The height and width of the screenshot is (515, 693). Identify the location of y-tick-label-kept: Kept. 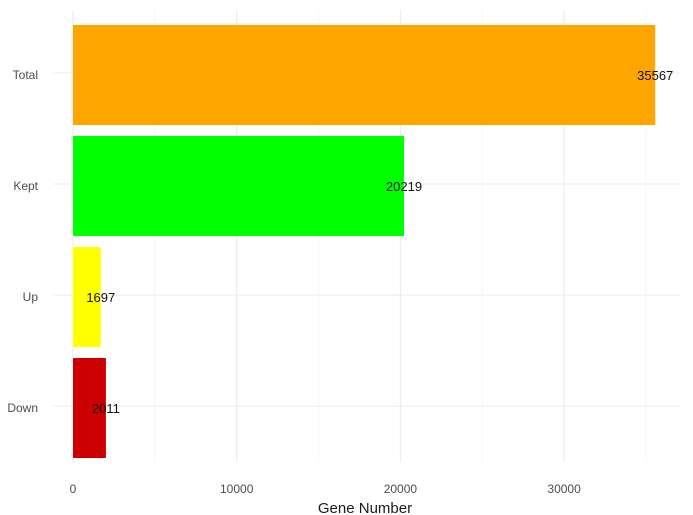
(25, 186).